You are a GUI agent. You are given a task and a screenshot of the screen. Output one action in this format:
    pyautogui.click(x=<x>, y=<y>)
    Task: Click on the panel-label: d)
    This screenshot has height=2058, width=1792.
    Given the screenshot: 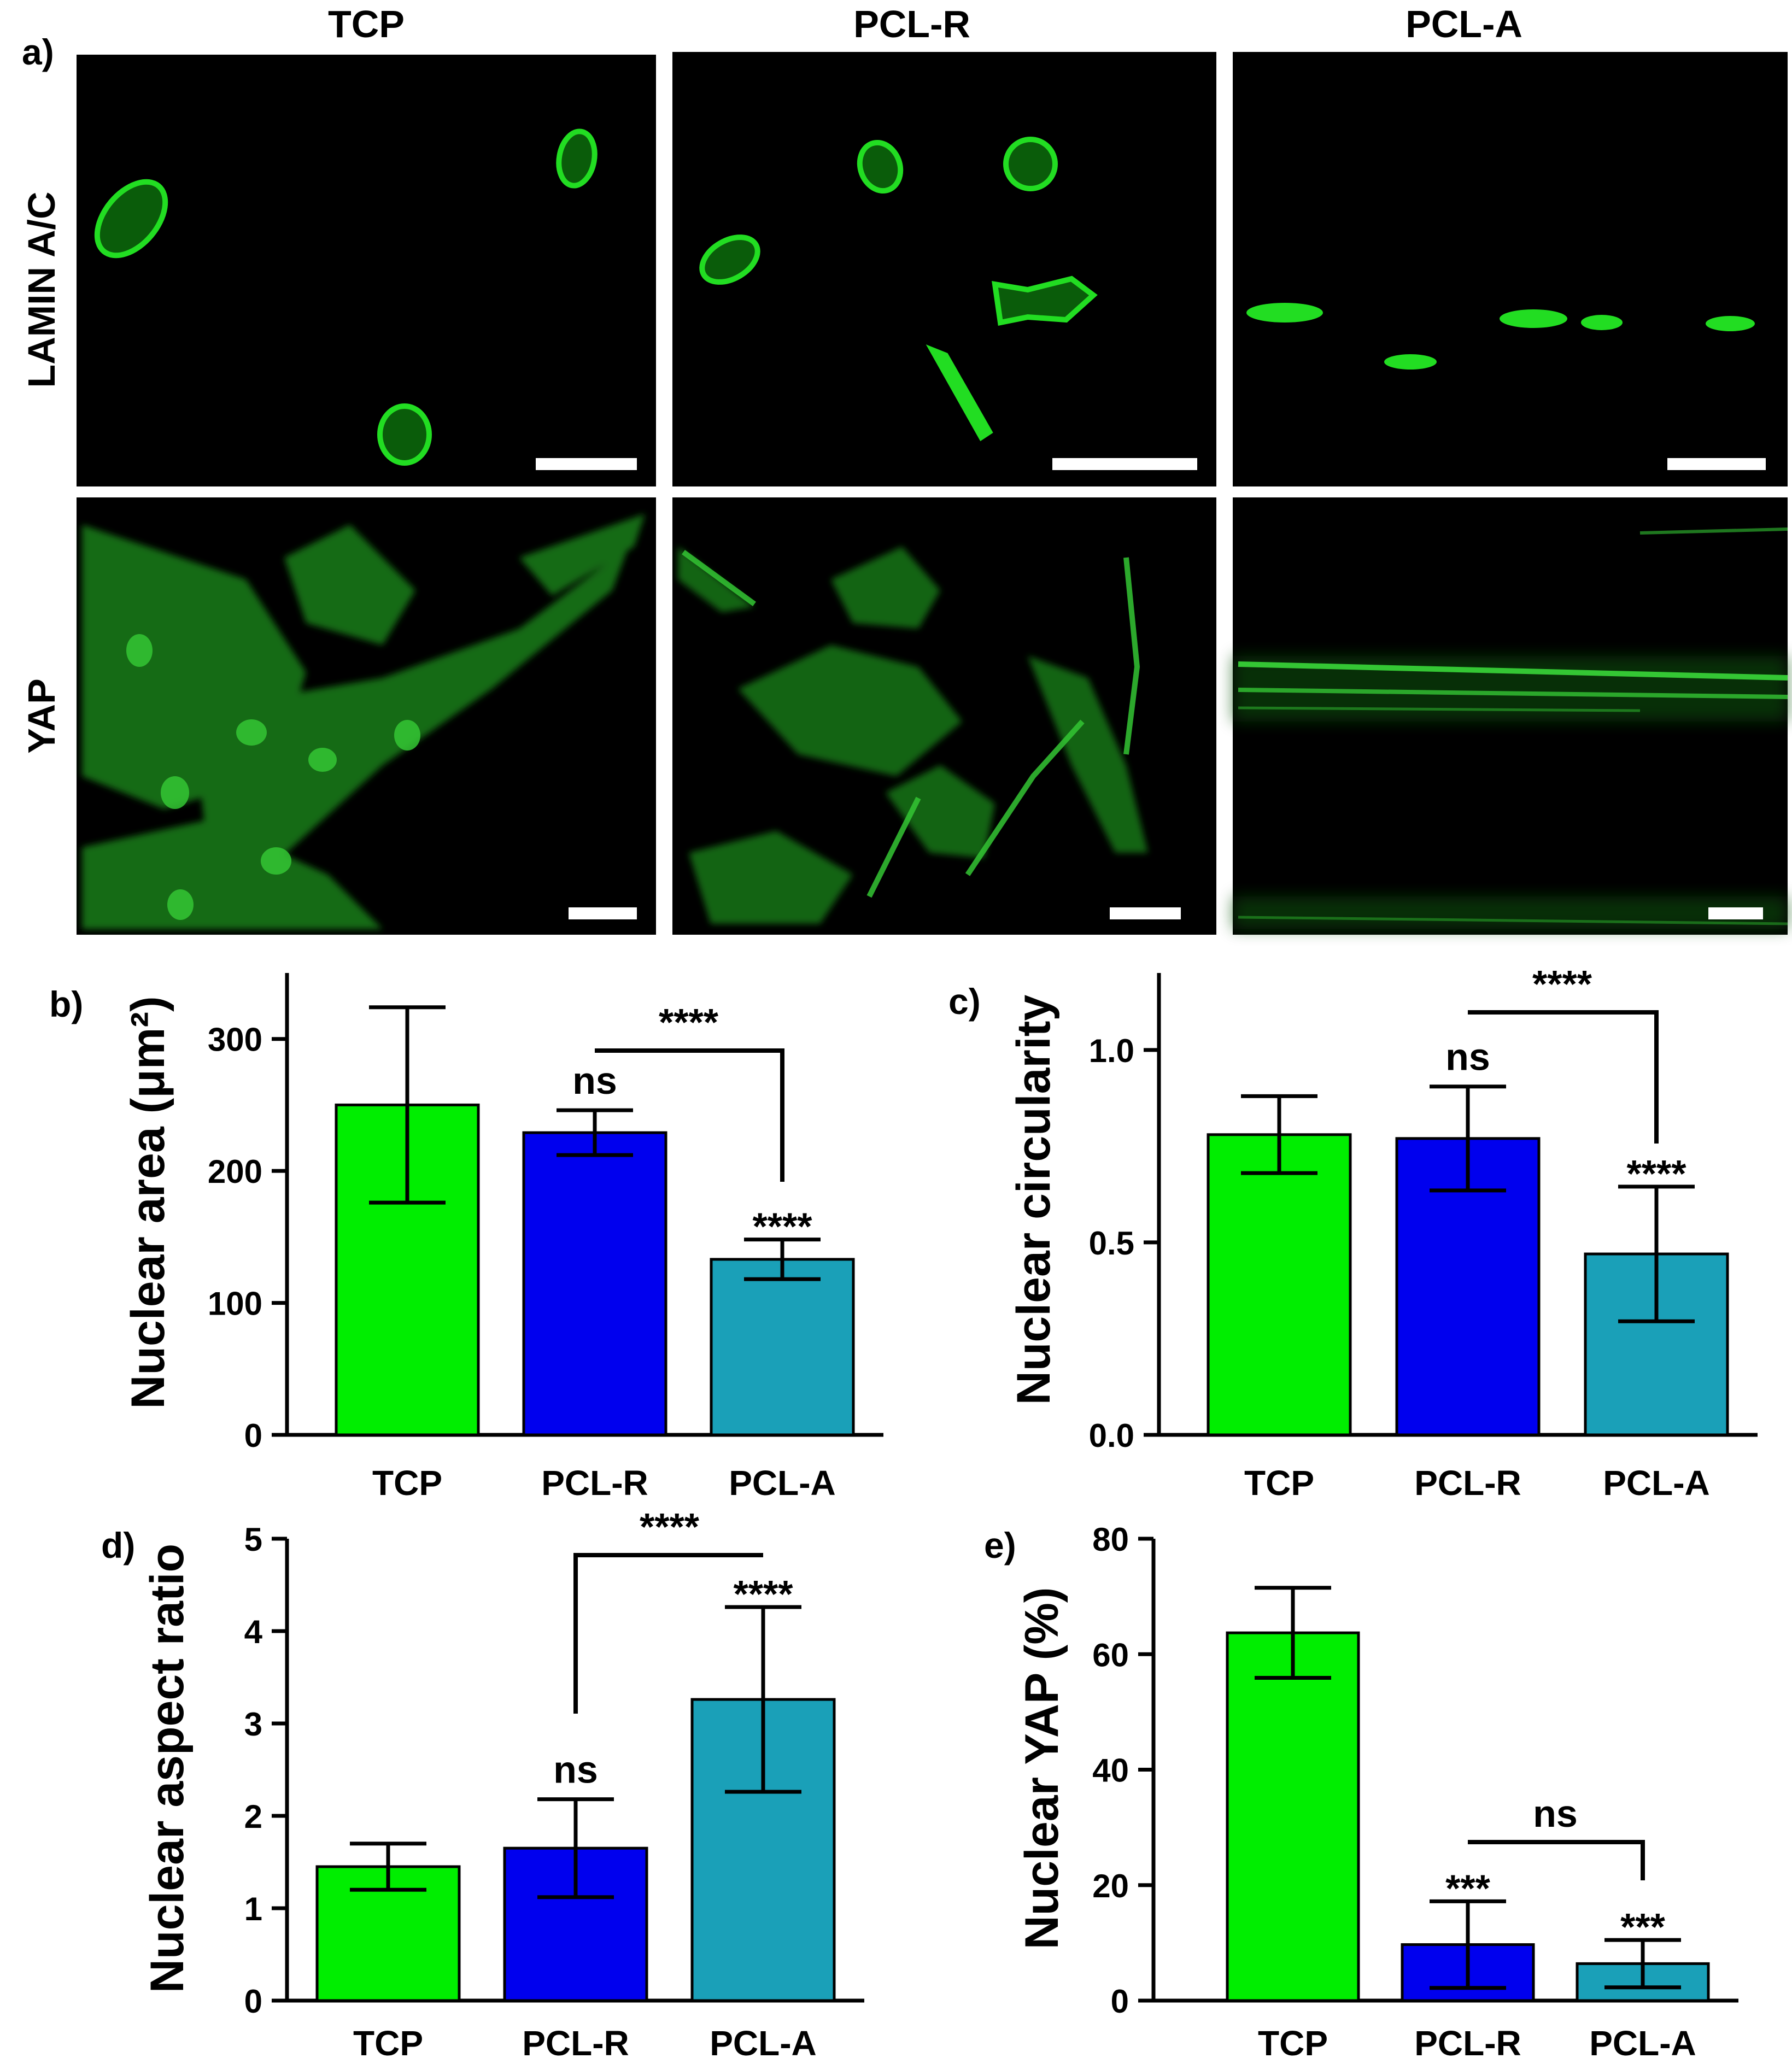 What is the action you would take?
    pyautogui.click(x=118, y=1545)
    